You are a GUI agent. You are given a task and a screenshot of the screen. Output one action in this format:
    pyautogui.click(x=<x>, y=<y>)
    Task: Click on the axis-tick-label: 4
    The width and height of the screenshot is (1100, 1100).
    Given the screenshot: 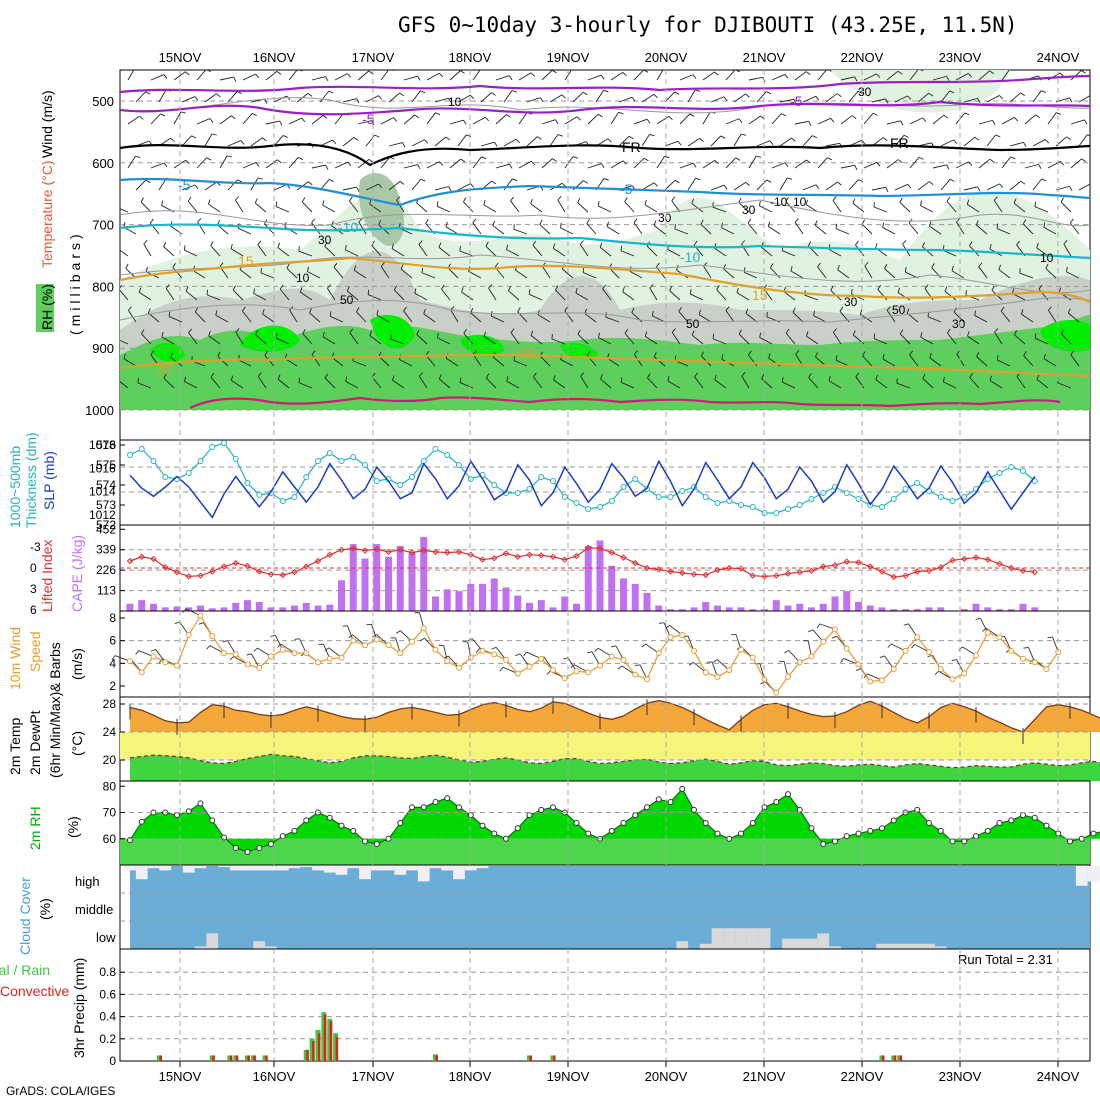 What is the action you would take?
    pyautogui.click(x=112, y=663)
    